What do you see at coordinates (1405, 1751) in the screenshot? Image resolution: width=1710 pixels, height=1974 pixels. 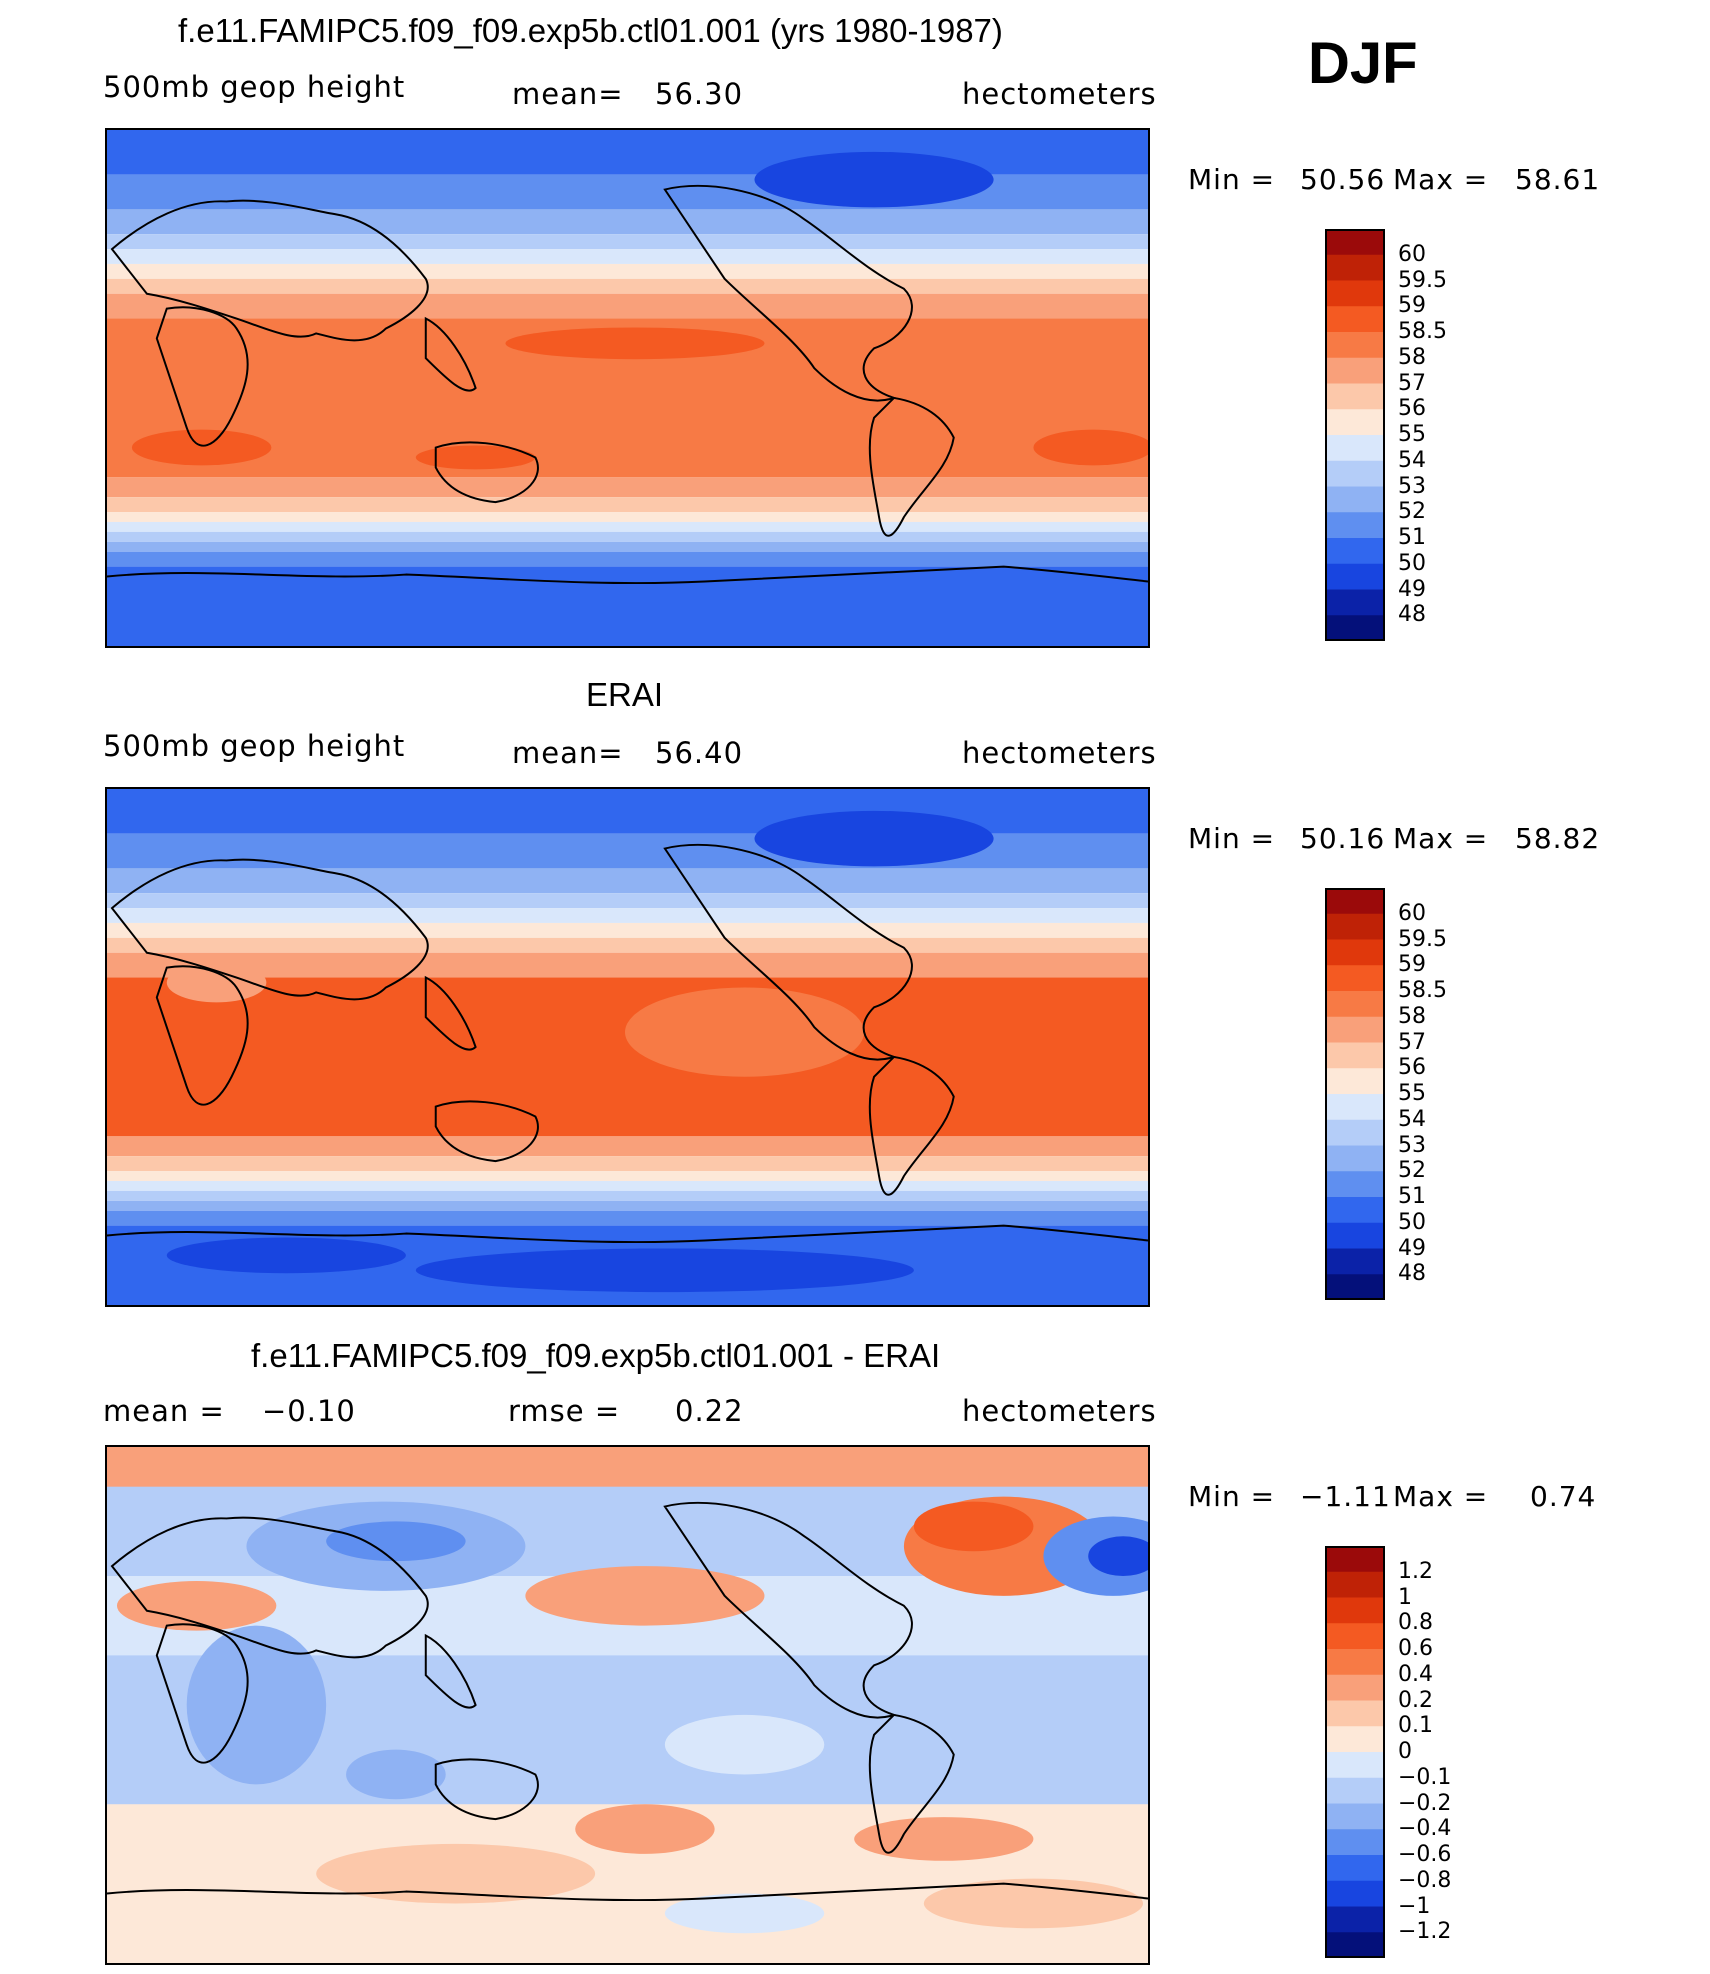 I see `colorbar-tick-label: 0` at bounding box center [1405, 1751].